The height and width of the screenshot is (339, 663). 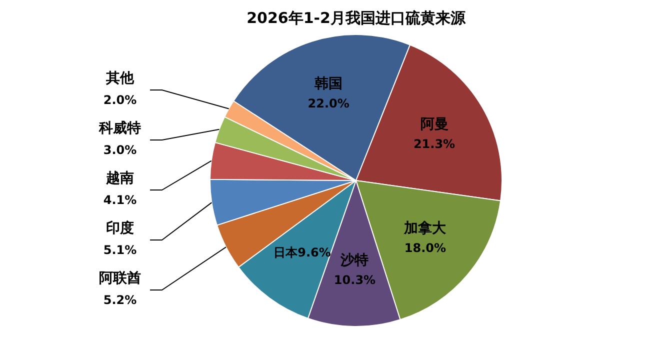 What do you see at coordinates (328, 84) in the screenshot?
I see `slice-label: 韩国` at bounding box center [328, 84].